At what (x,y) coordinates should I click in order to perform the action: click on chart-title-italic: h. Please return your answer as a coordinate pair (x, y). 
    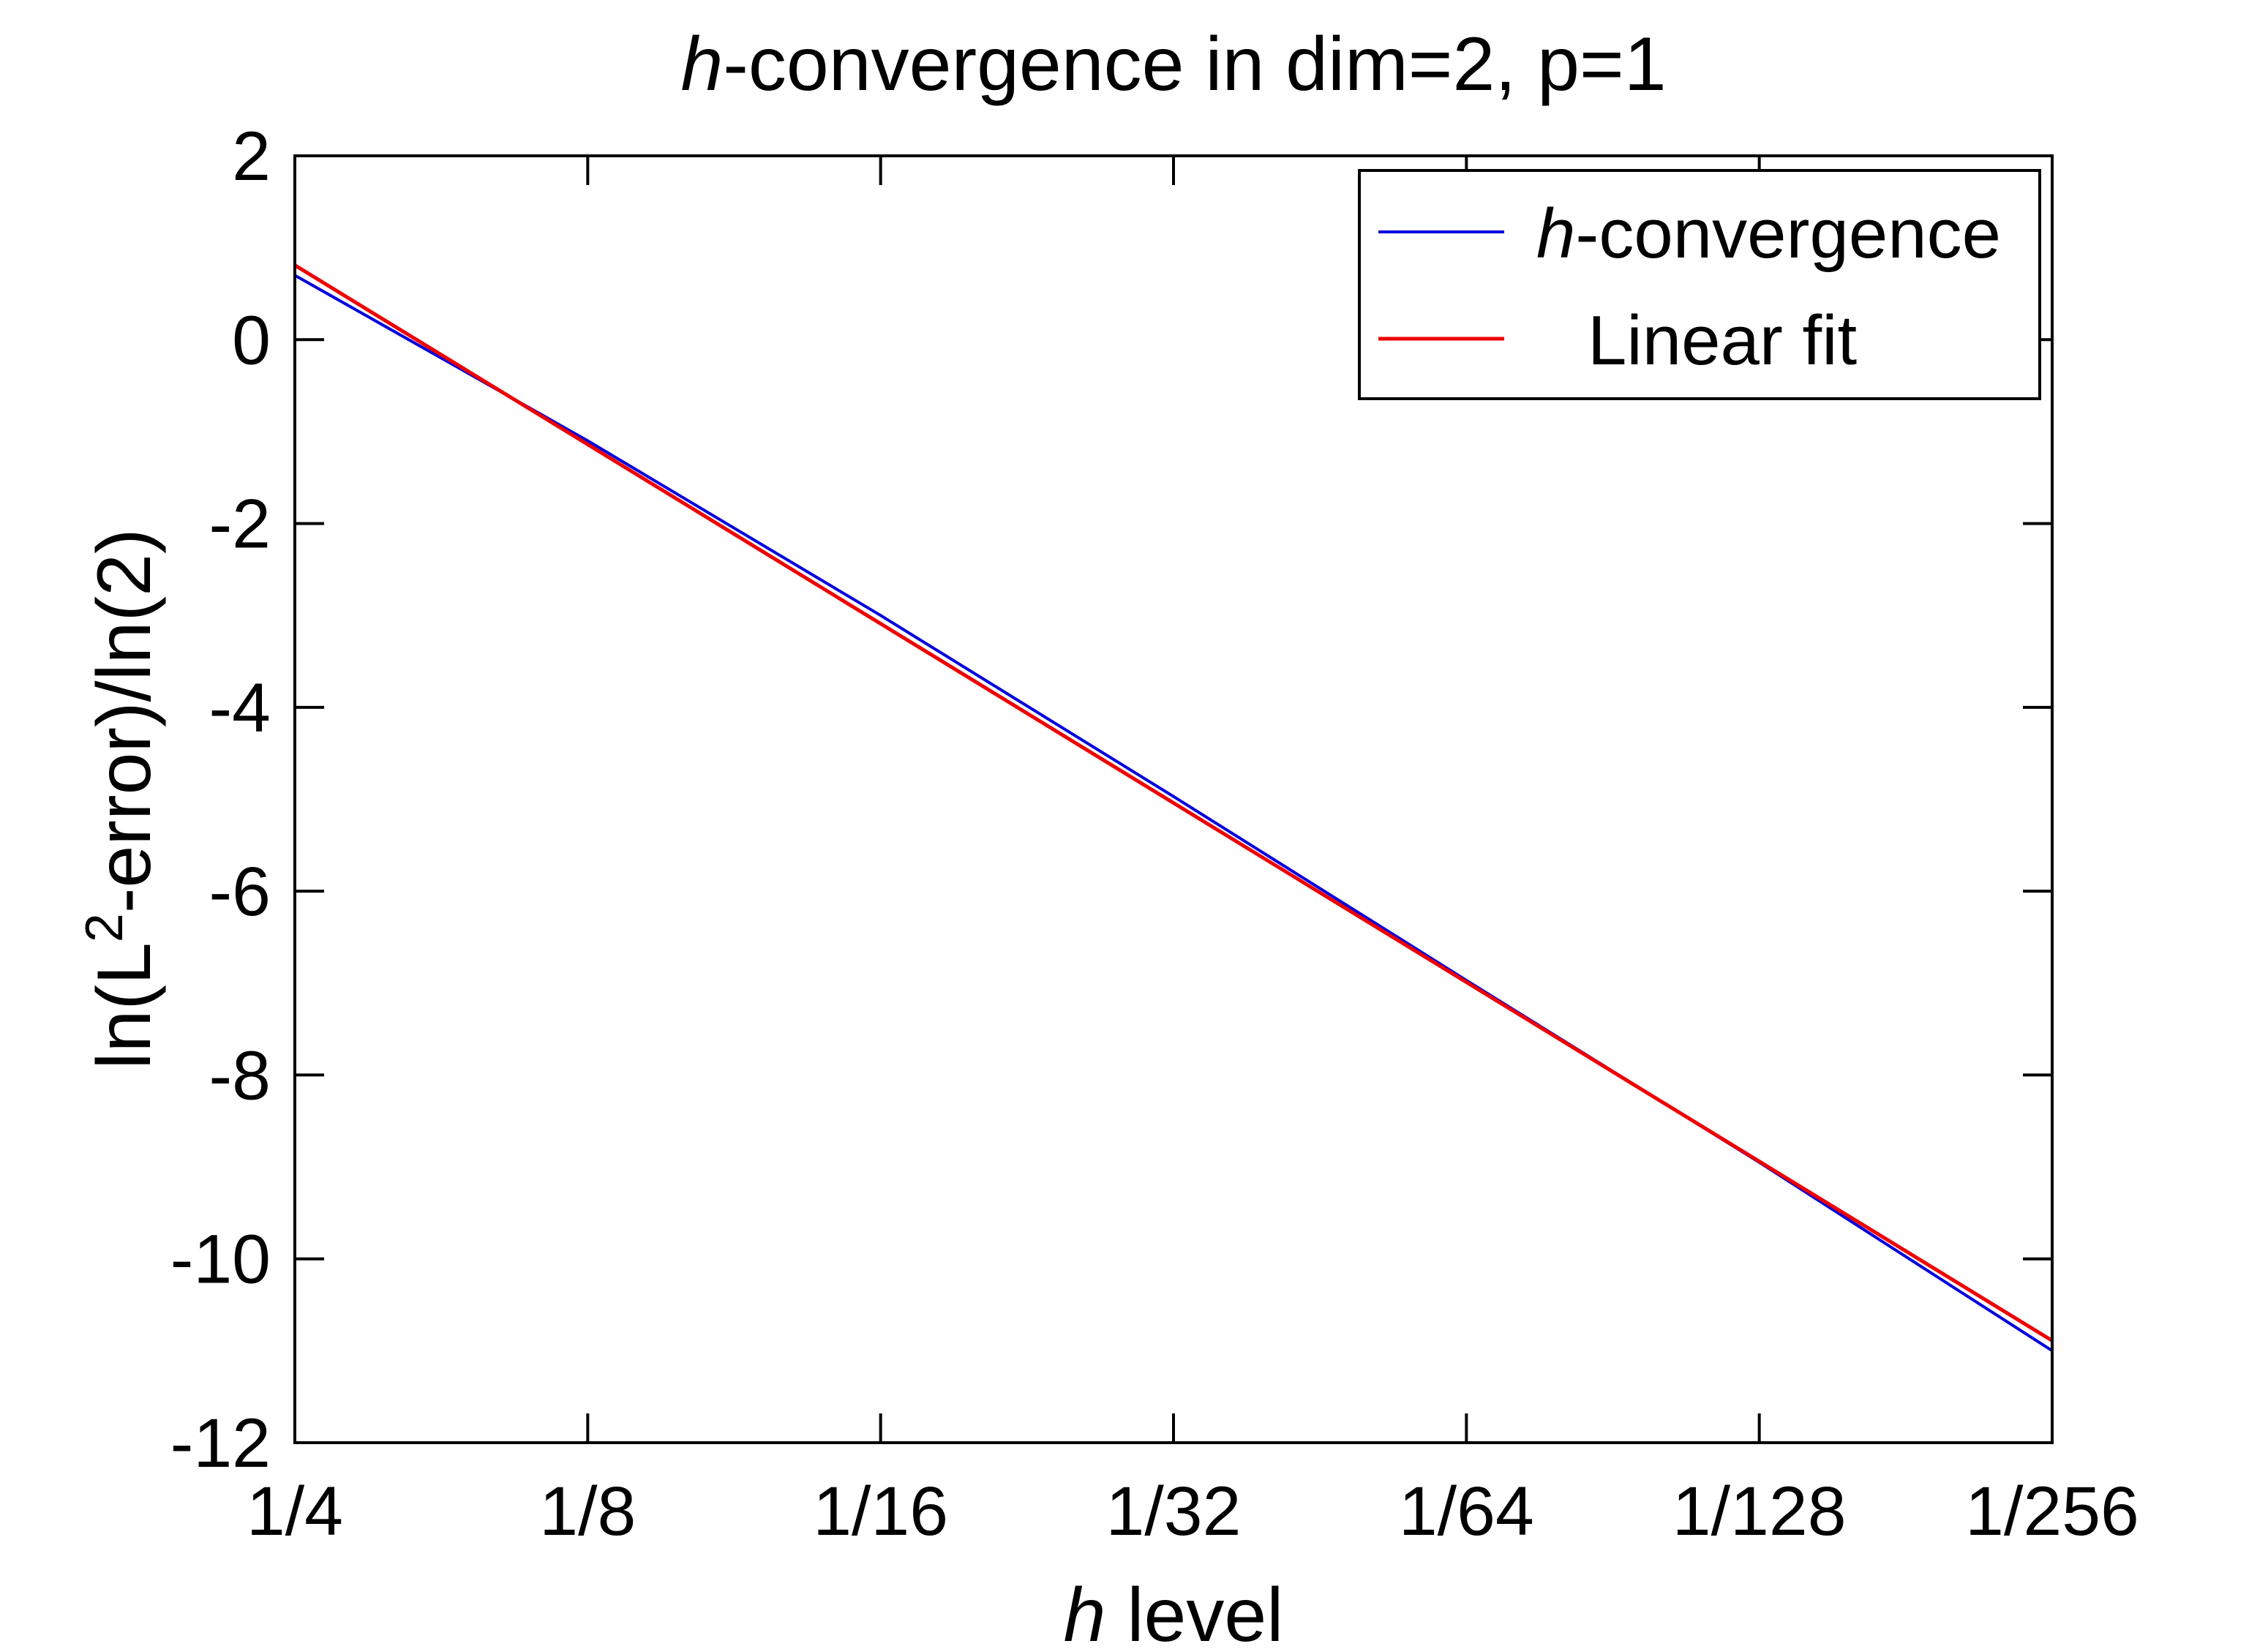
    Looking at the image, I should click on (701, 64).